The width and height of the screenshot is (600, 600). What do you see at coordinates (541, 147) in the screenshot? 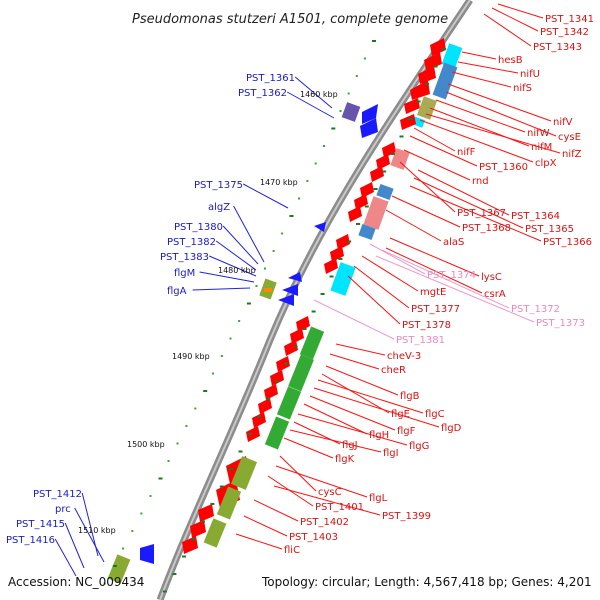
I see `gene-label: nifM` at bounding box center [541, 147].